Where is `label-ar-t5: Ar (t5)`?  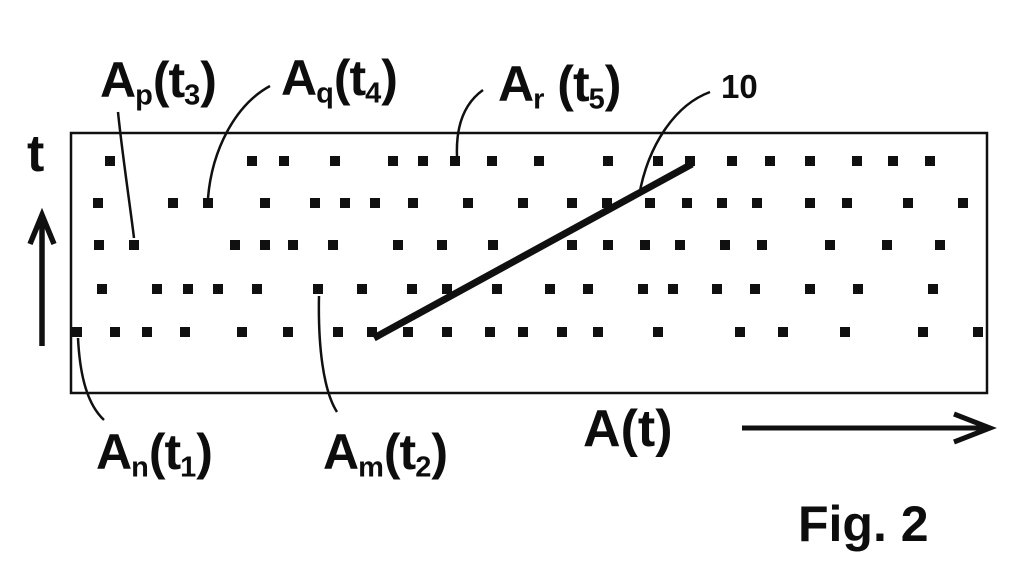
label-ar-t5: Ar (t5) is located at coordinates (559, 86).